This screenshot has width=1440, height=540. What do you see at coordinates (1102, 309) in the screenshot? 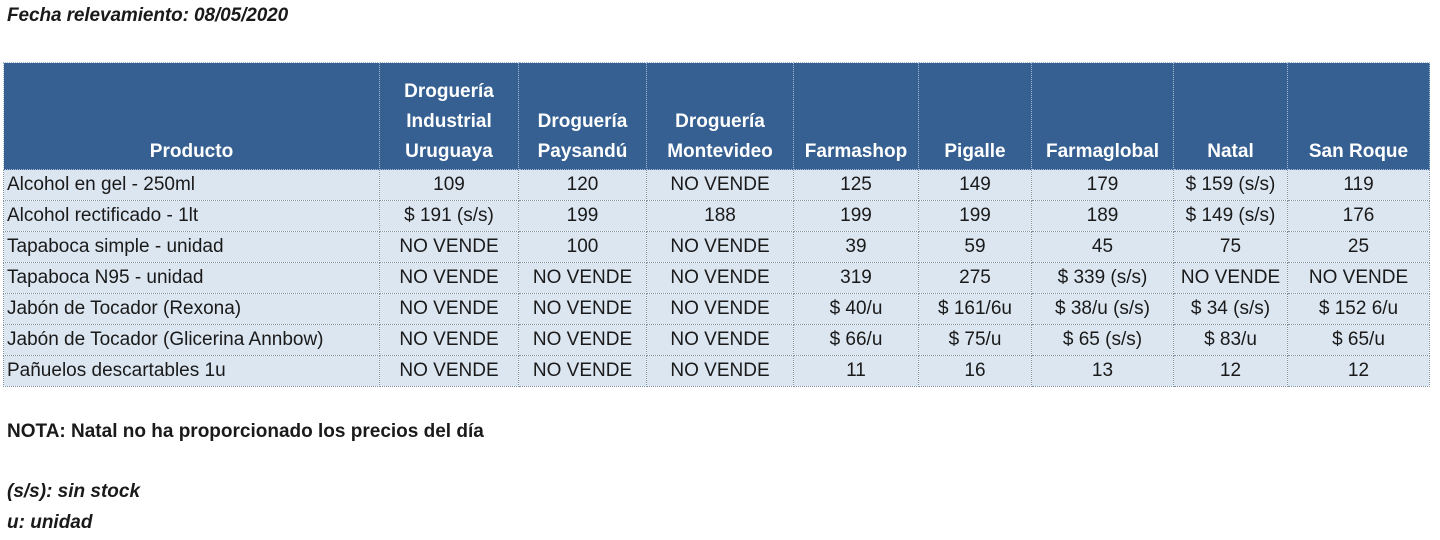
I see `cell-farmaglobal: $ 38/u (s/s)` at bounding box center [1102, 309].